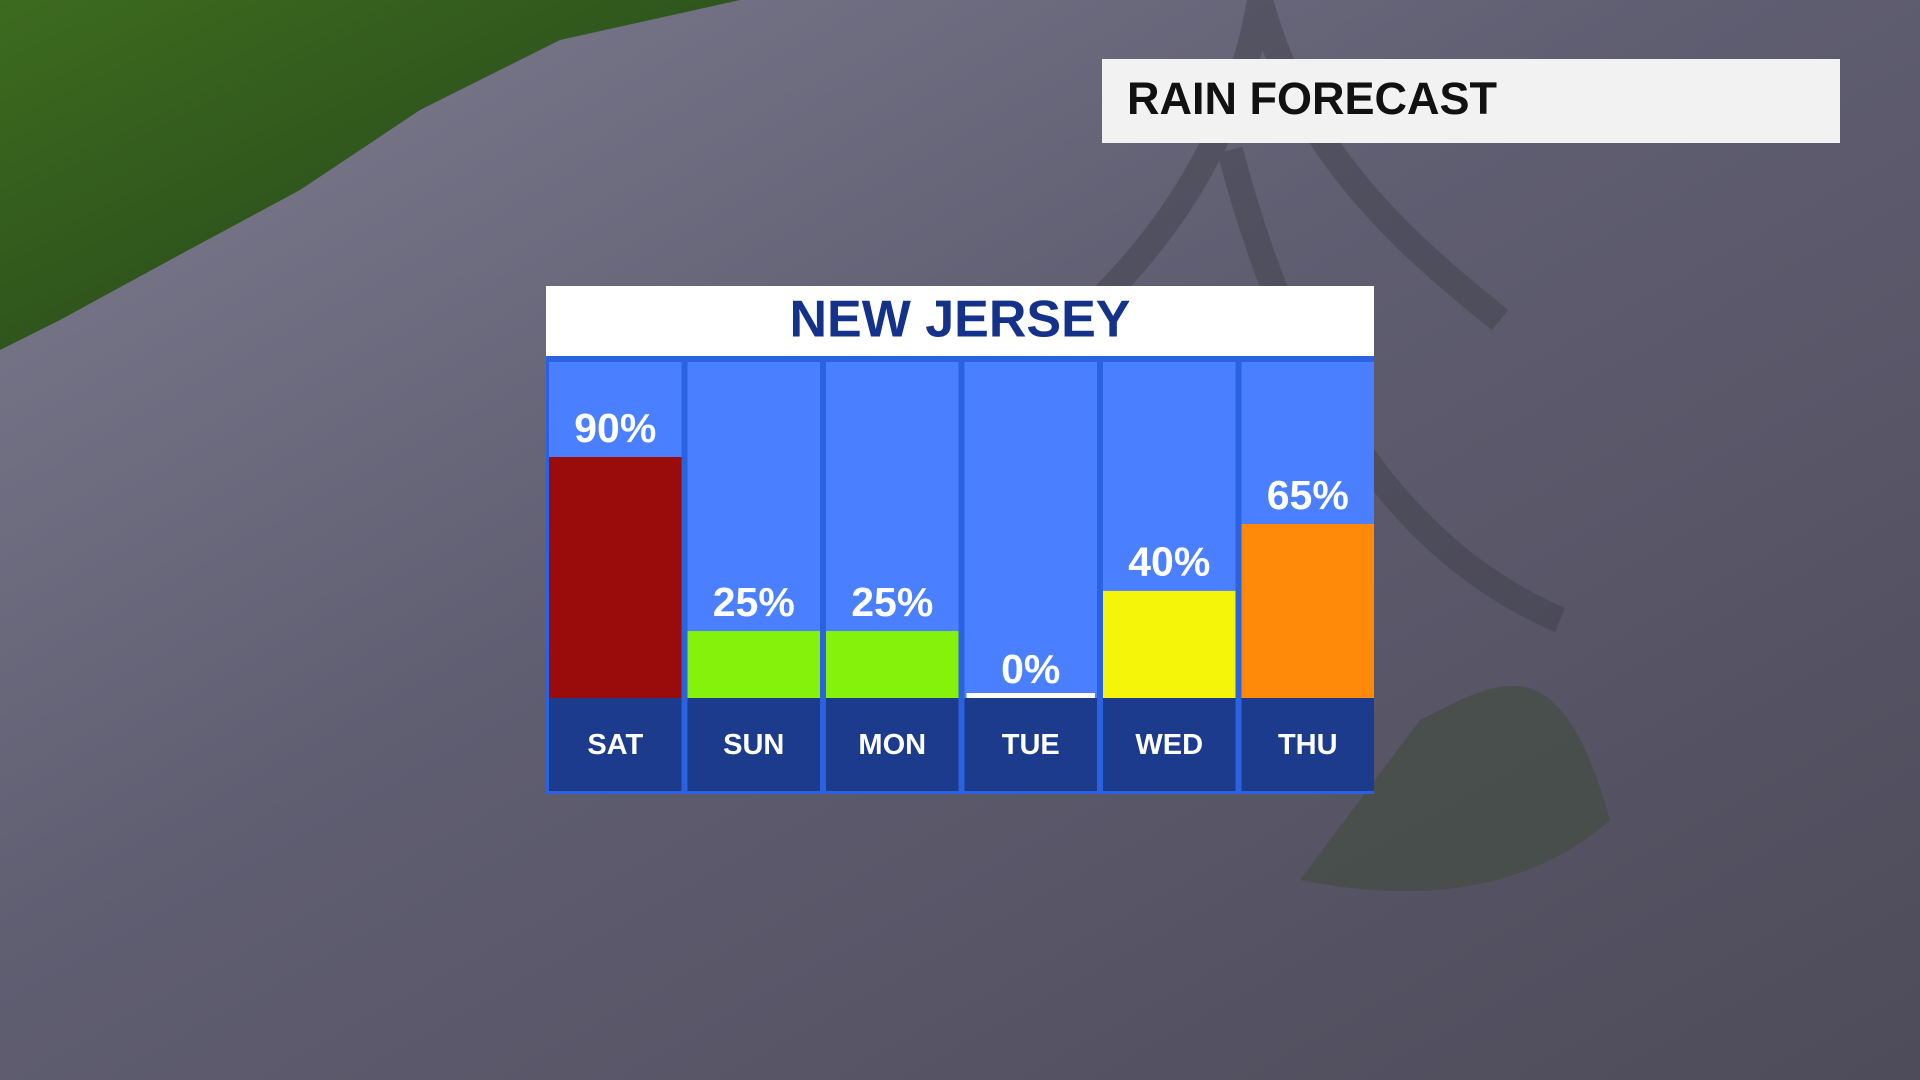  I want to click on header-title: RAIN FORECAST, so click(1312, 98).